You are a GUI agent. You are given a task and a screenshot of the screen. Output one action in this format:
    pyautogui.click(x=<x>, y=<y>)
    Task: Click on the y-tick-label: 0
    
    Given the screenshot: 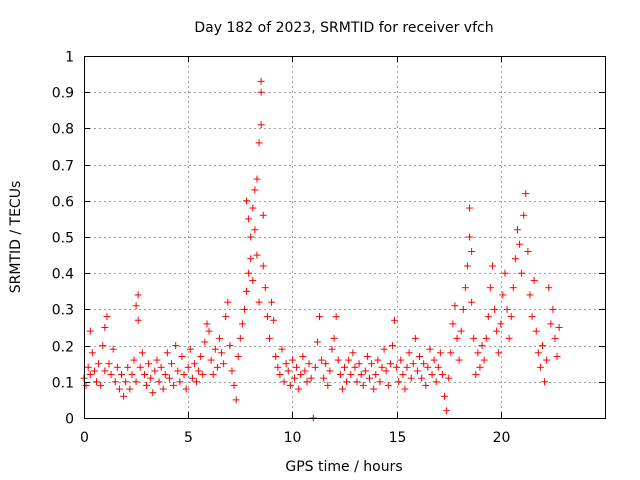 What is the action you would take?
    pyautogui.click(x=69, y=420)
    